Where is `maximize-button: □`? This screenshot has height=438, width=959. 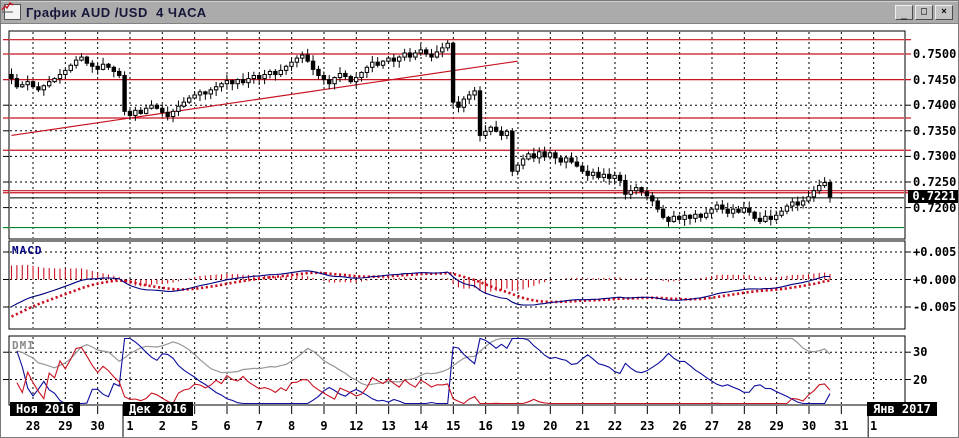
maximize-button: □ is located at coordinates (924, 12).